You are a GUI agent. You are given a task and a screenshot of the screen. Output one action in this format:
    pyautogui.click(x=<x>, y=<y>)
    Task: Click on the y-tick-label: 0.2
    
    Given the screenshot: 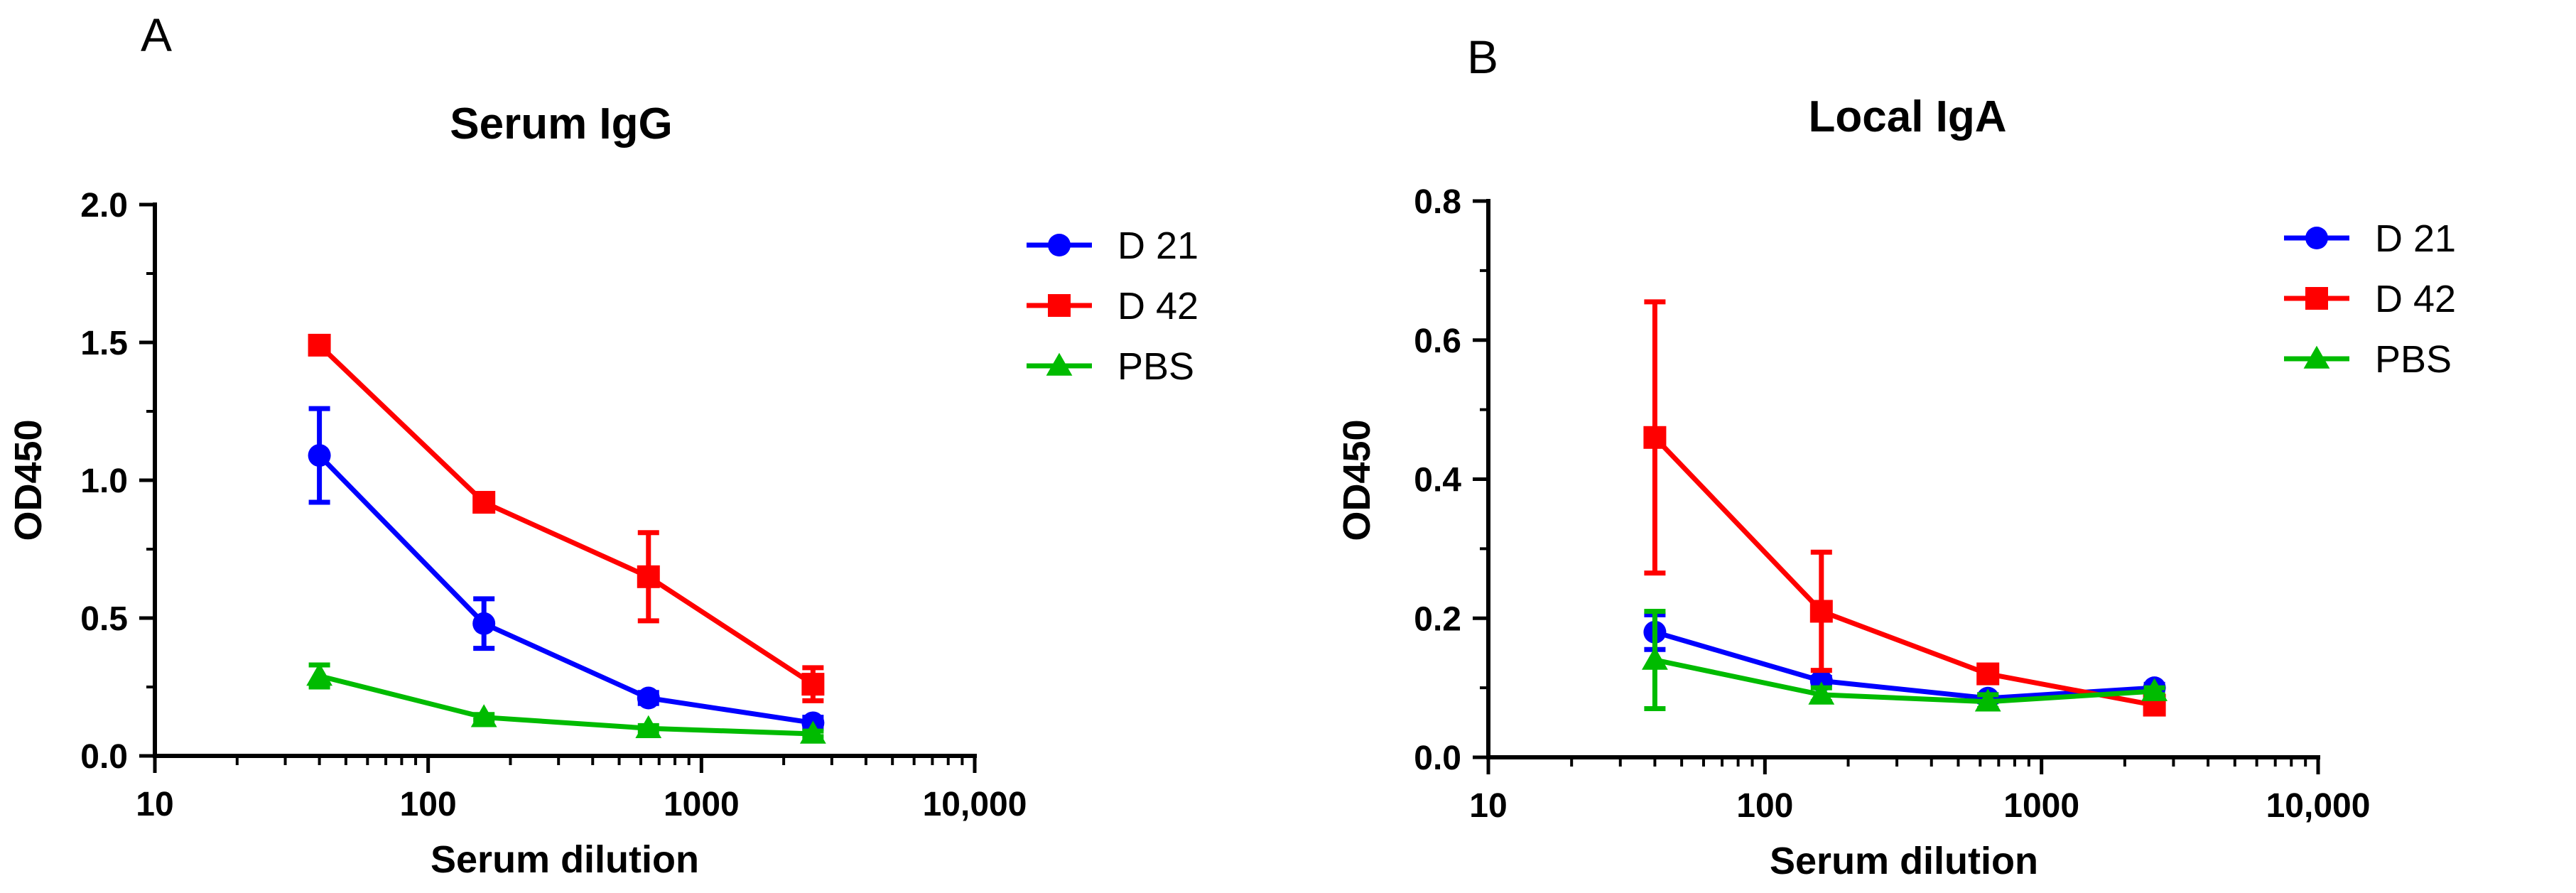 What is the action you would take?
    pyautogui.click(x=1437, y=619)
    